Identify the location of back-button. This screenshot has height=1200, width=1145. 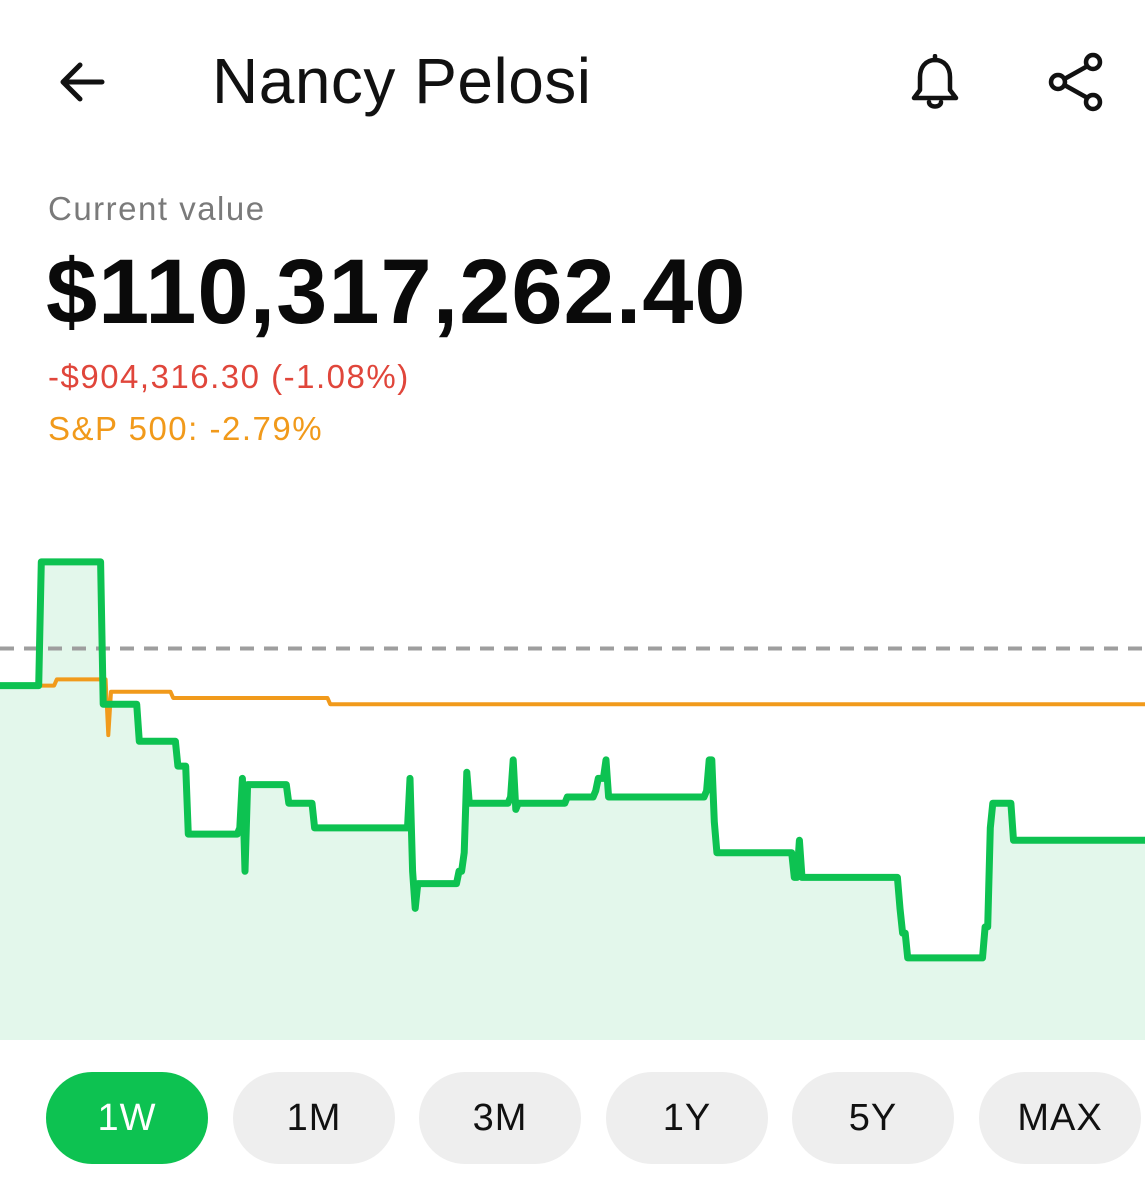
(82, 82).